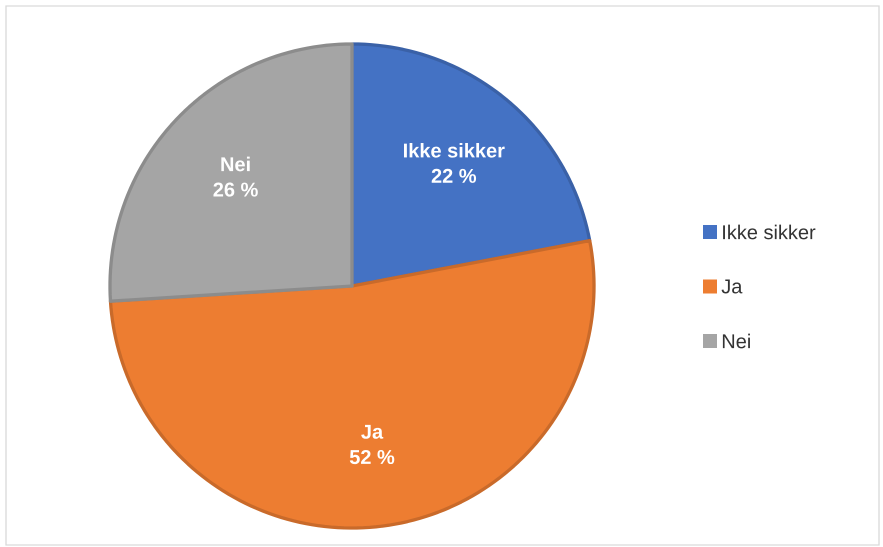  What do you see at coordinates (454, 150) in the screenshot?
I see `slice-label: Ikke sikker` at bounding box center [454, 150].